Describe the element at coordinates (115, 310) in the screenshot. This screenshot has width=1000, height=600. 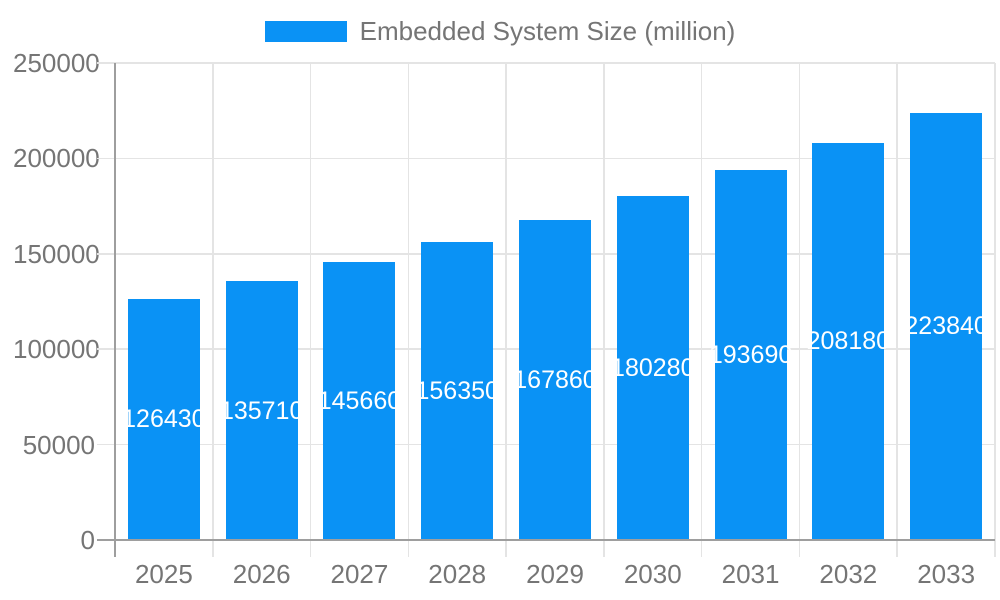
I see `y-axis-line` at that location.